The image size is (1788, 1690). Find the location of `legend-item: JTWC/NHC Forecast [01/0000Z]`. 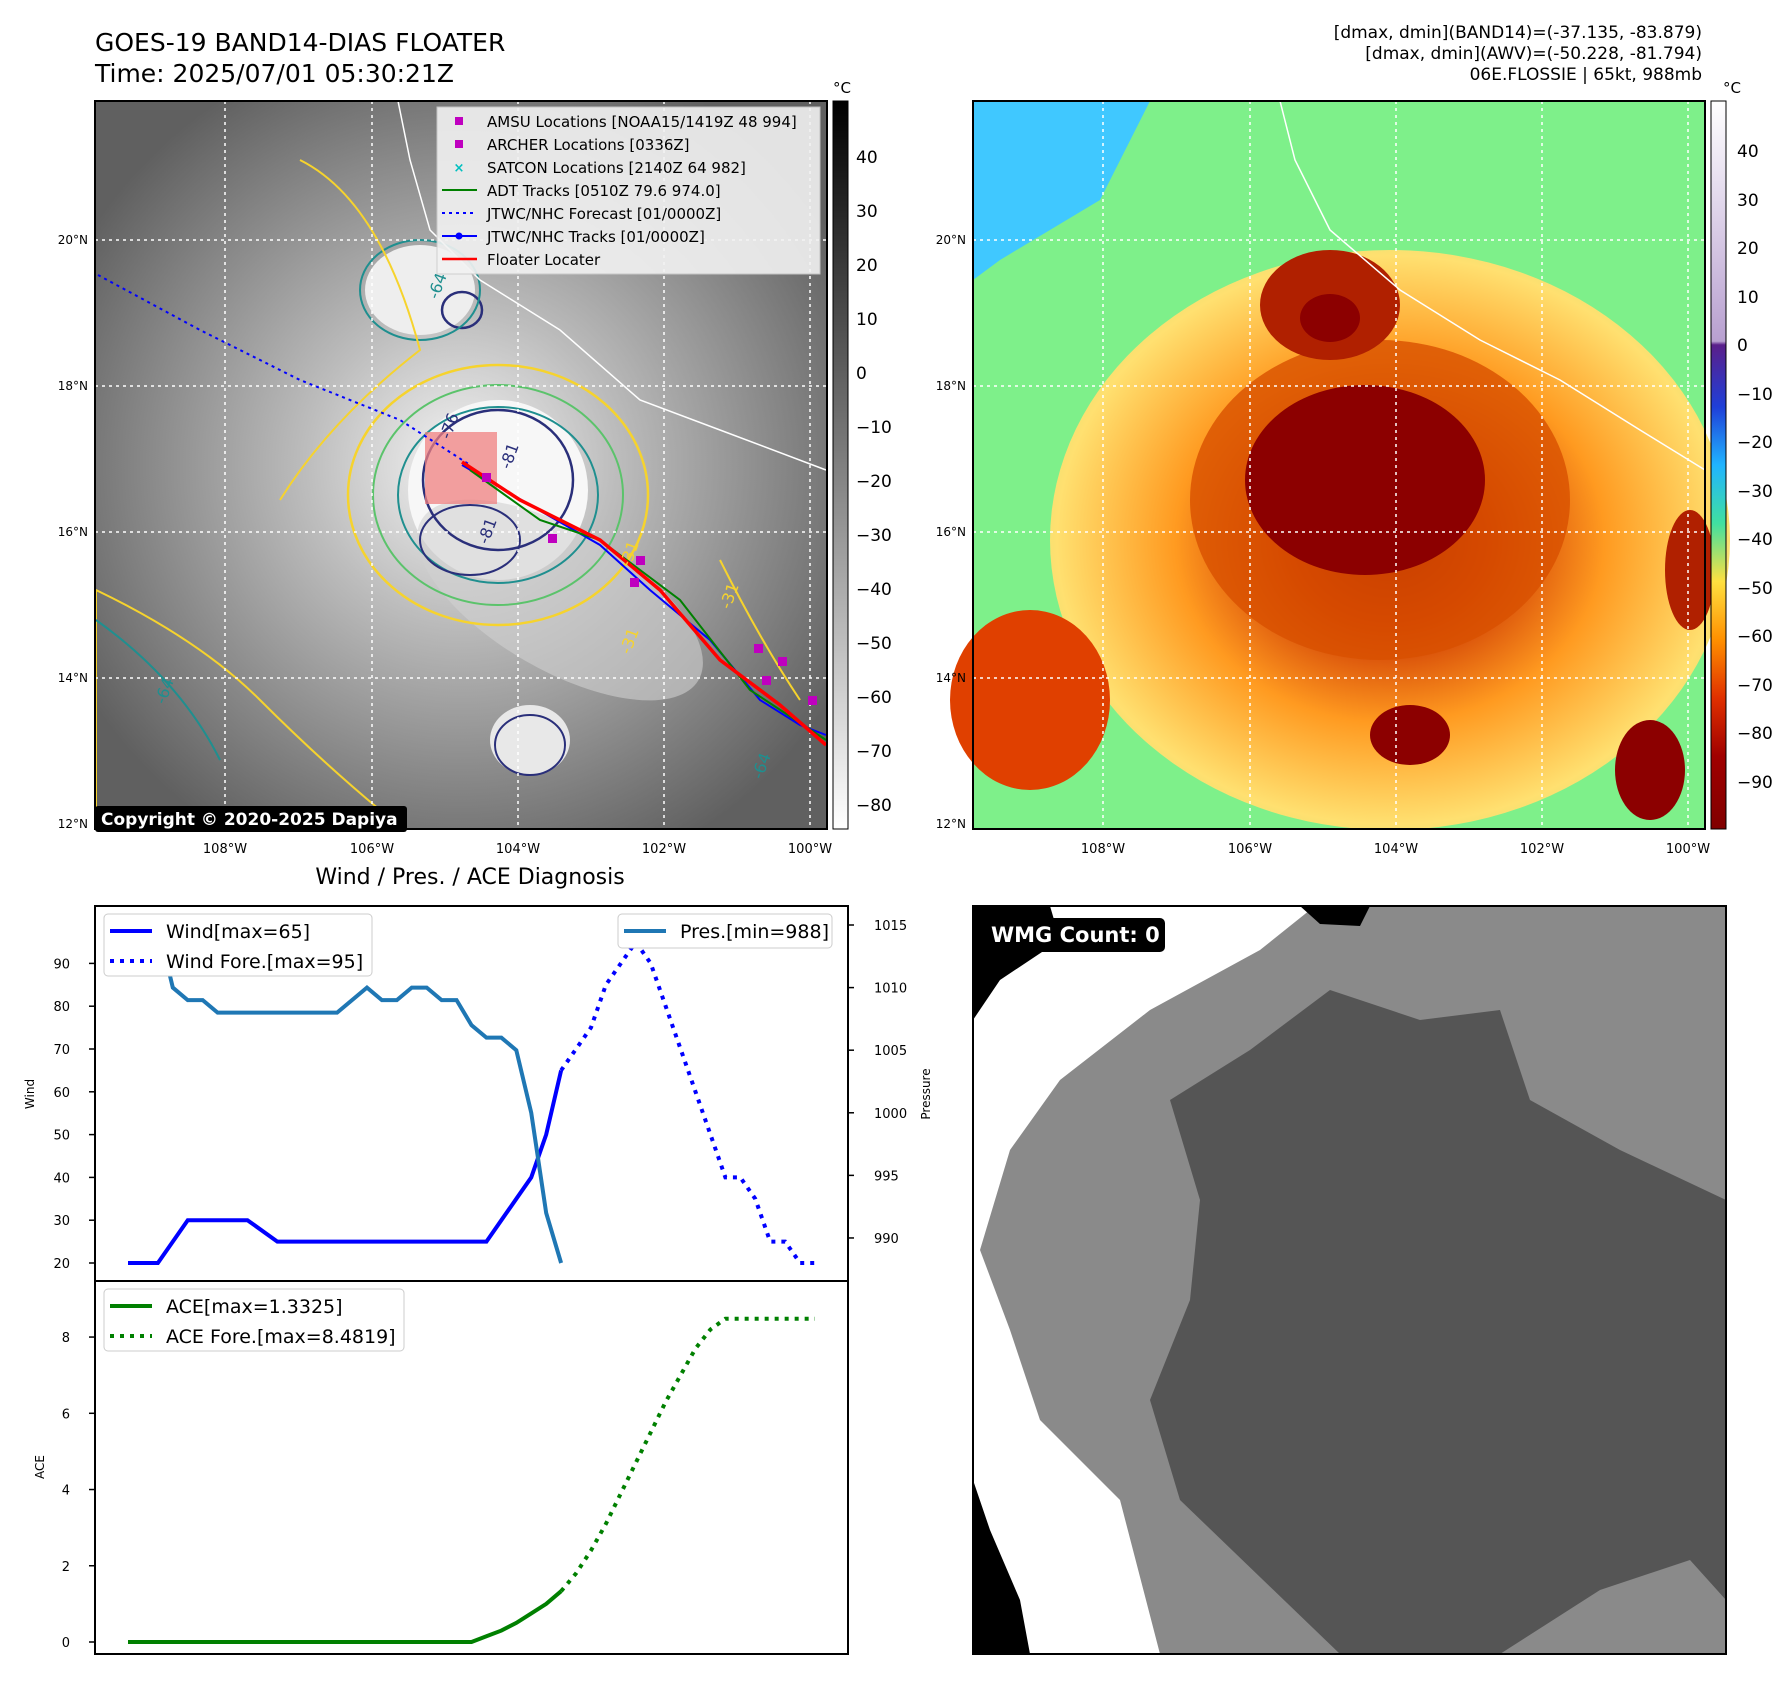

legend-item: JTWC/NHC Forecast [01/0000Z] is located at coordinates (603, 214).